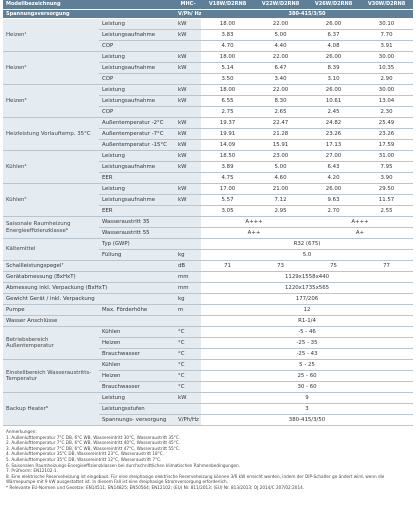 This screenshot has width=416, height=509. Describe the element at coordinates (228, 167) in the screenshot. I see `value-cell: 3.89` at that location.